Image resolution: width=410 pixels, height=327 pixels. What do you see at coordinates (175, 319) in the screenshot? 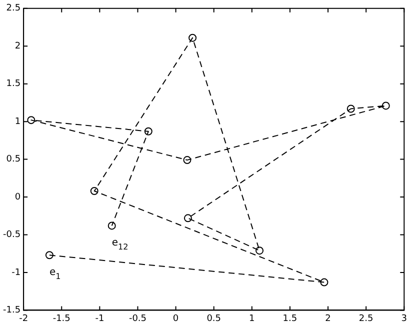
I see `x-tick-label: 0` at bounding box center [175, 319].